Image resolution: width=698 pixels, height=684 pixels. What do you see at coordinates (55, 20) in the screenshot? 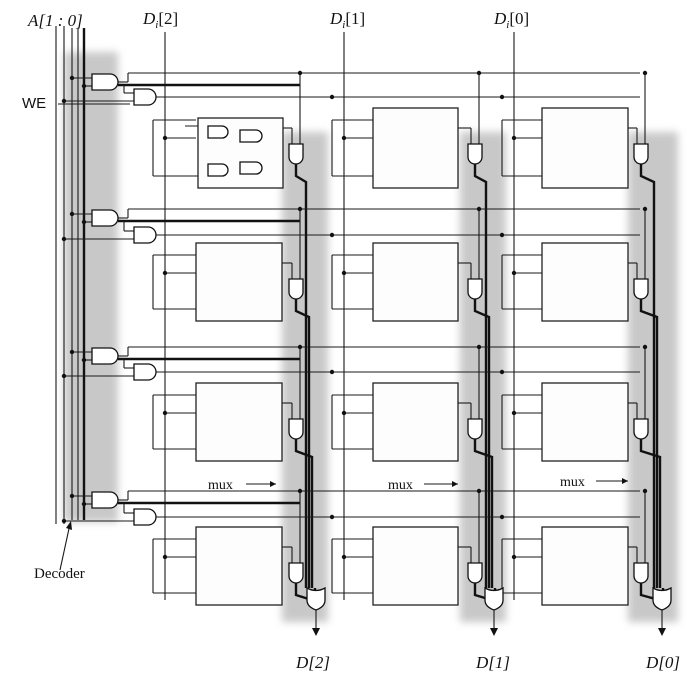
I see `address-label: A[1 : 0]` at bounding box center [55, 20].